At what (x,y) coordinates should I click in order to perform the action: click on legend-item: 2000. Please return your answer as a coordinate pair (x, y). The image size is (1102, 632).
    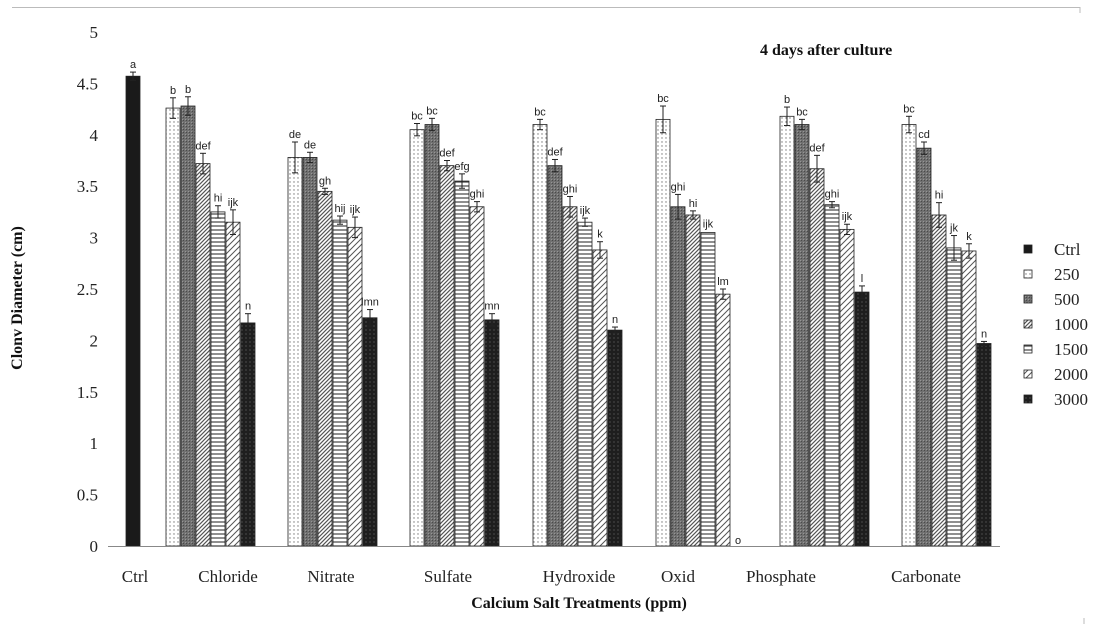
    Looking at the image, I should click on (1055, 374).